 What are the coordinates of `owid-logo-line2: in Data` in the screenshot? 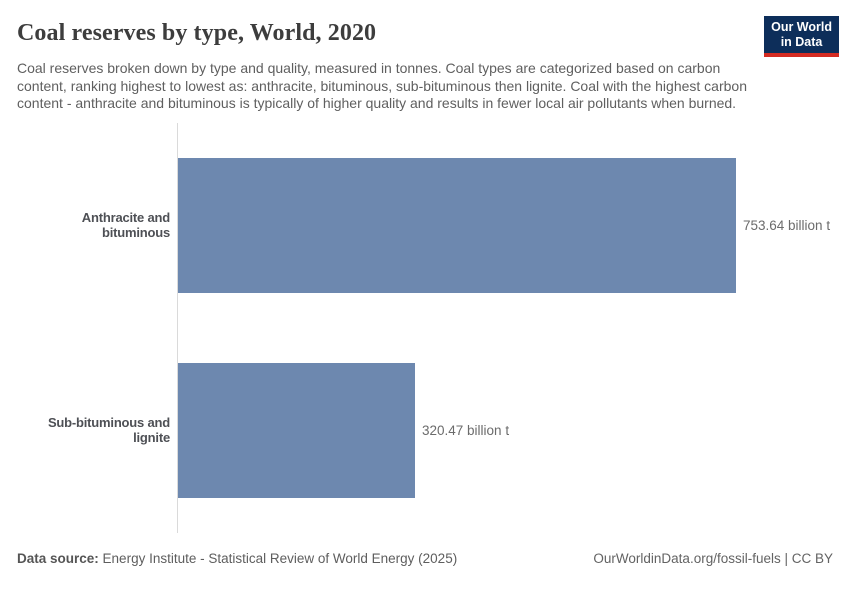 It's located at (801, 42).